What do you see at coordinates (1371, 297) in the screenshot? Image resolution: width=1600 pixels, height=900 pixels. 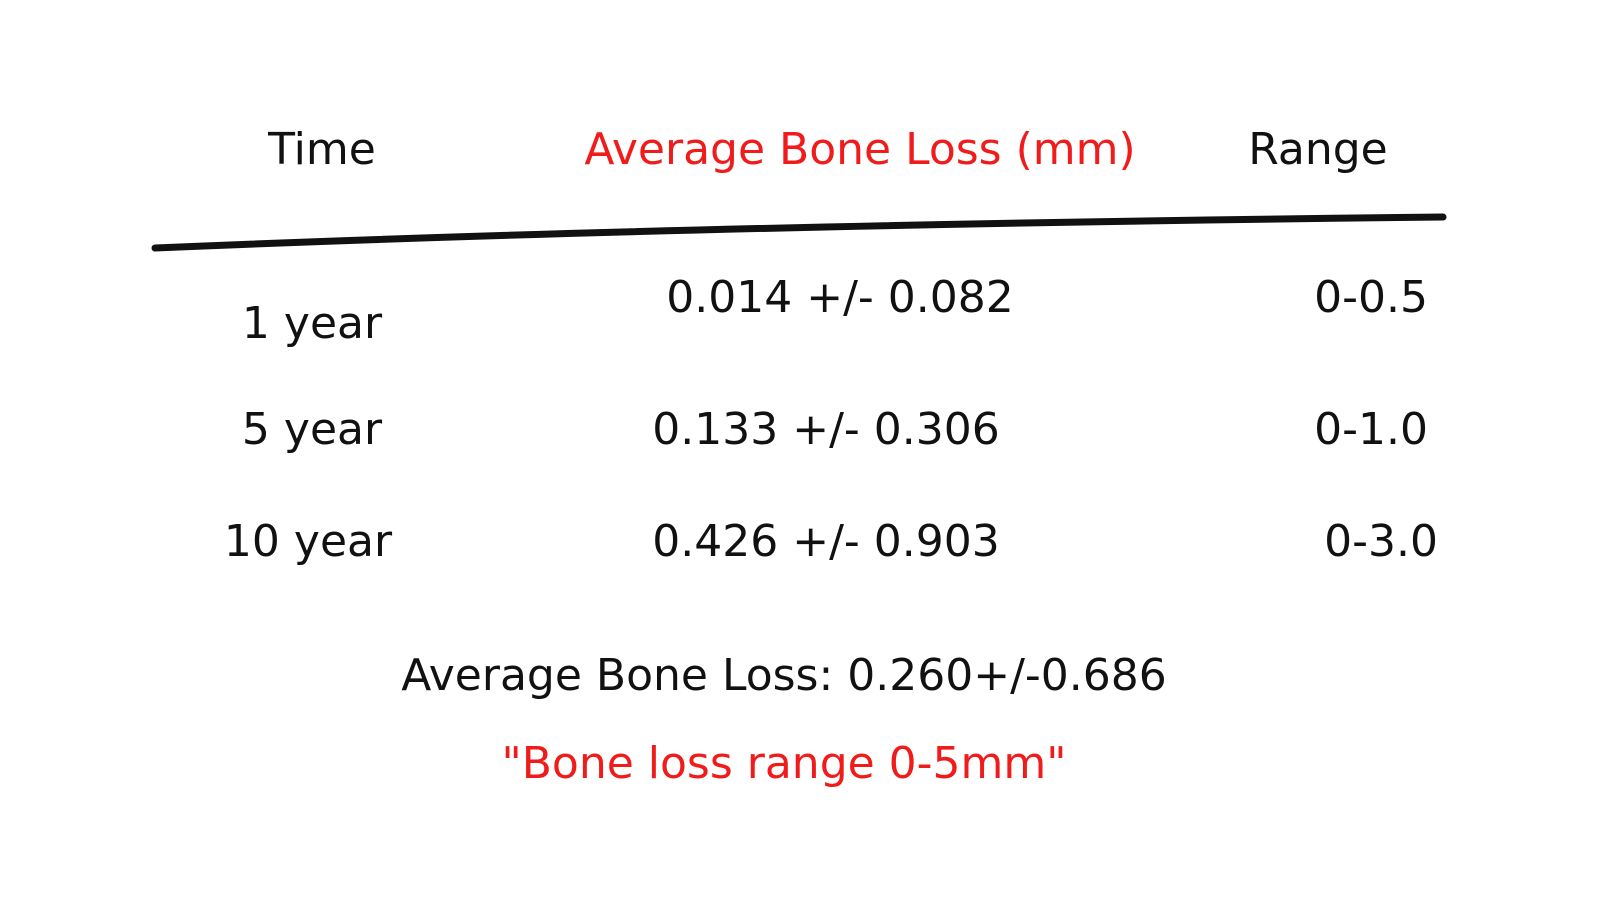 I see `cell: 0-0.5` at bounding box center [1371, 297].